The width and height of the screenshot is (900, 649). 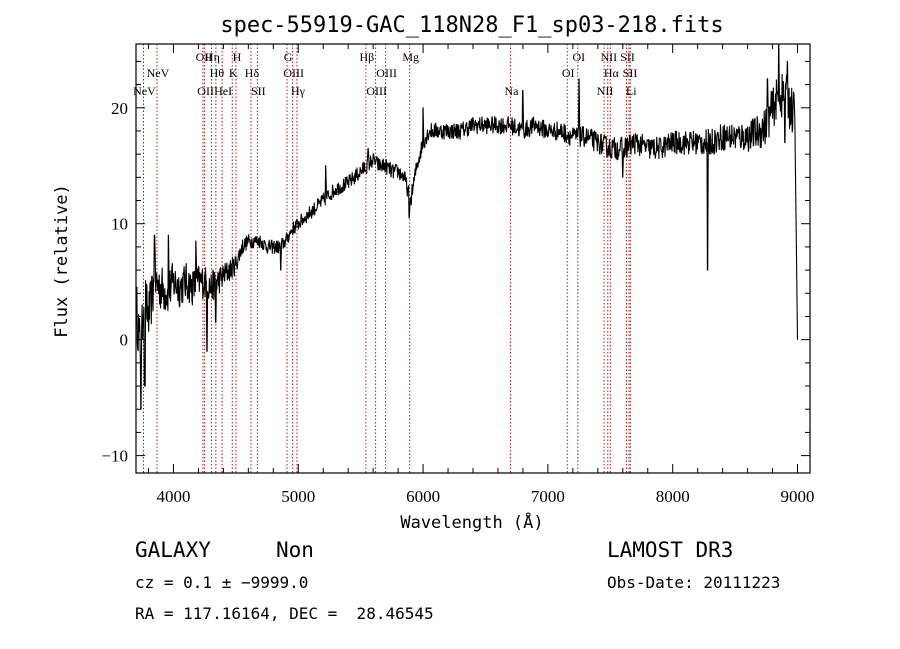 What do you see at coordinates (119, 224) in the screenshot?
I see `y-tick-label: 10` at bounding box center [119, 224].